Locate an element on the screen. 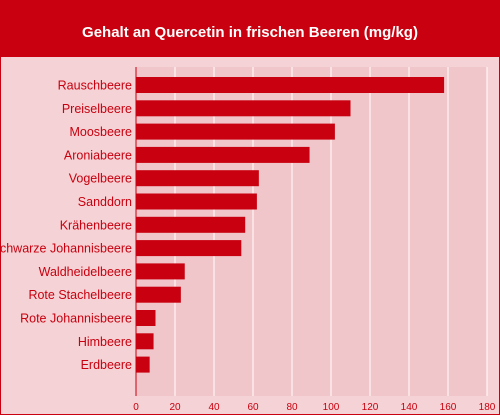  x-tick-label: 160 is located at coordinates (448, 407).